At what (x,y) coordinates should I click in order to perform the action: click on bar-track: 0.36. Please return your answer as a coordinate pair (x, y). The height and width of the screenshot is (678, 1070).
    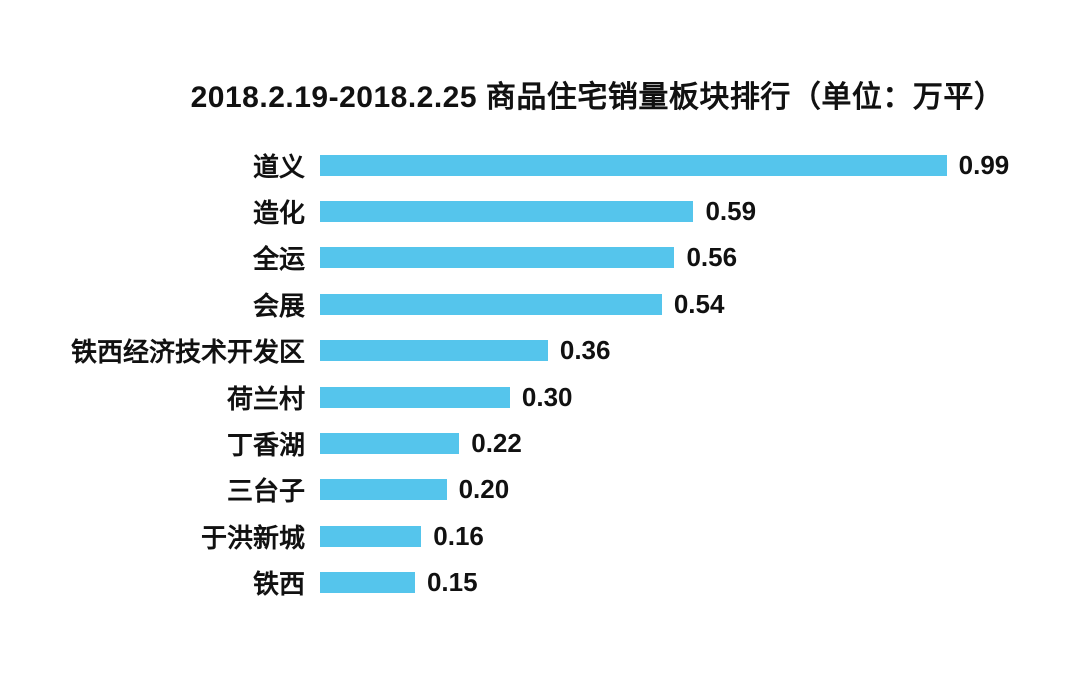
    Looking at the image, I should click on (465, 351).